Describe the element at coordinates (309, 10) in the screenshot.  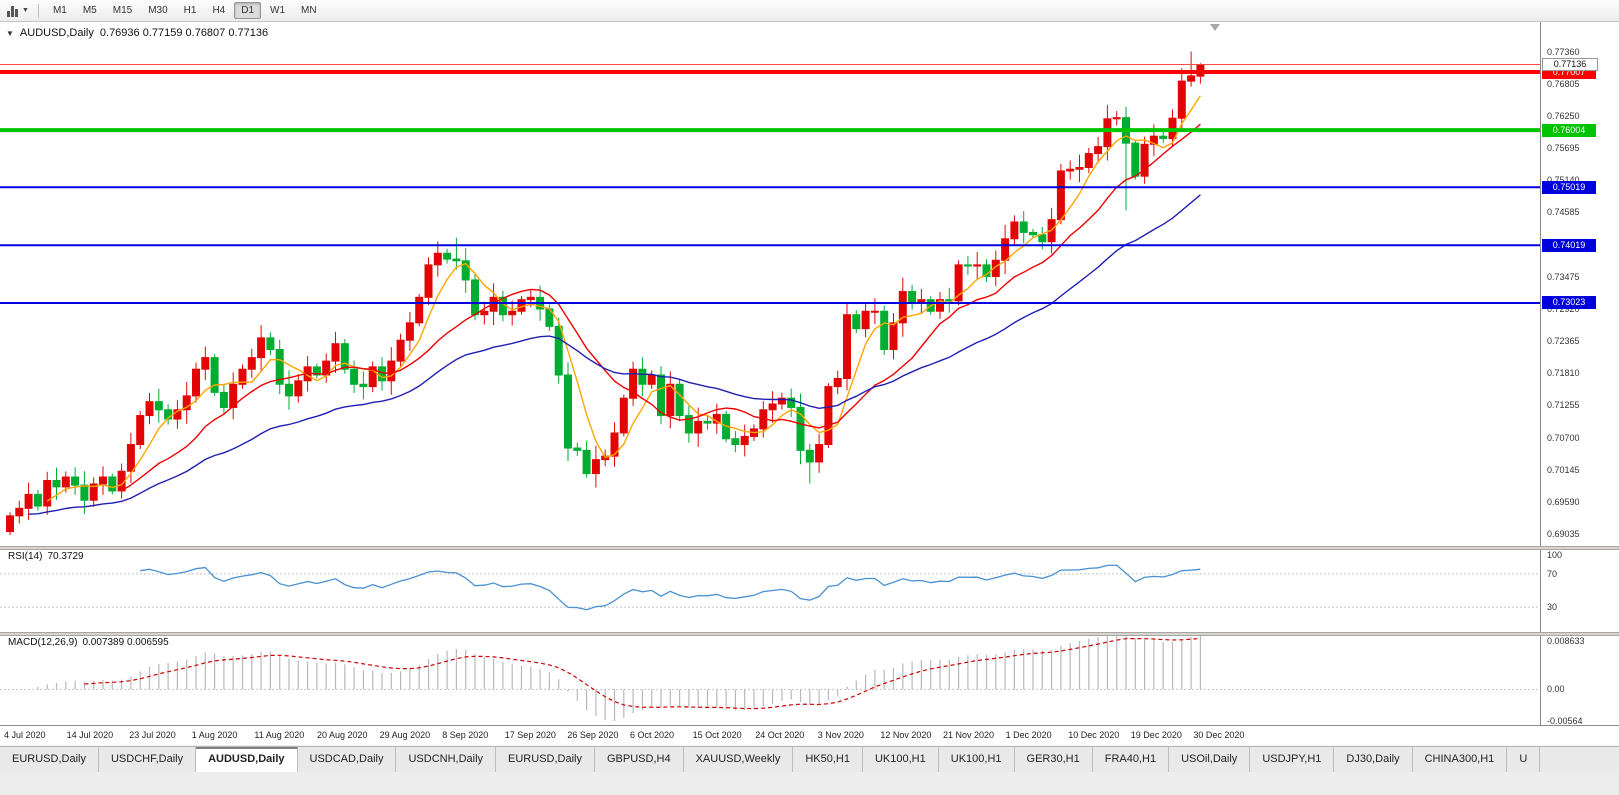
I see `timeframe-button-mn: MN` at that location.